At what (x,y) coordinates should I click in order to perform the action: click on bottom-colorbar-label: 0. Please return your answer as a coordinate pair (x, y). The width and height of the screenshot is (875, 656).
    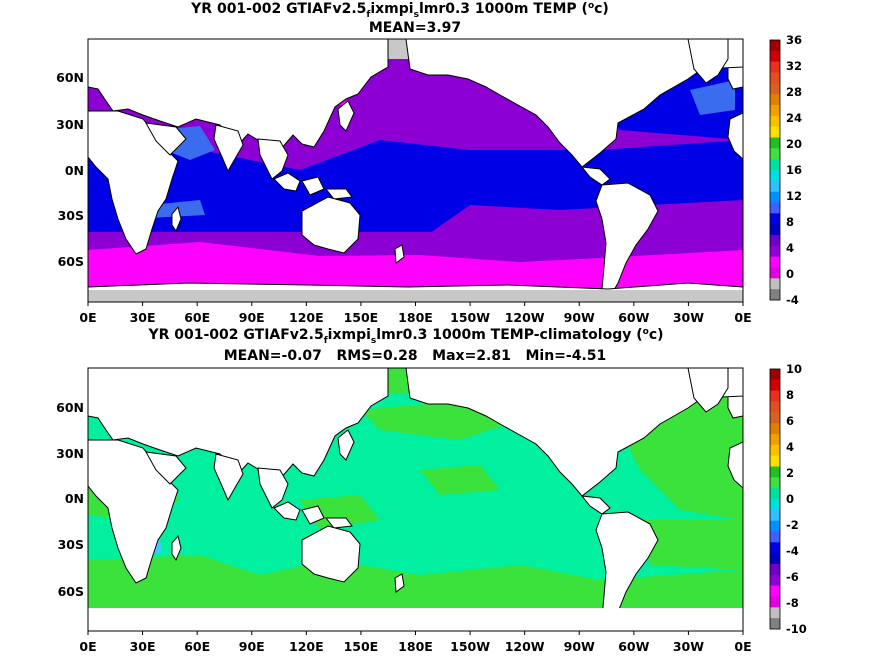
    Looking at the image, I should click on (790, 499).